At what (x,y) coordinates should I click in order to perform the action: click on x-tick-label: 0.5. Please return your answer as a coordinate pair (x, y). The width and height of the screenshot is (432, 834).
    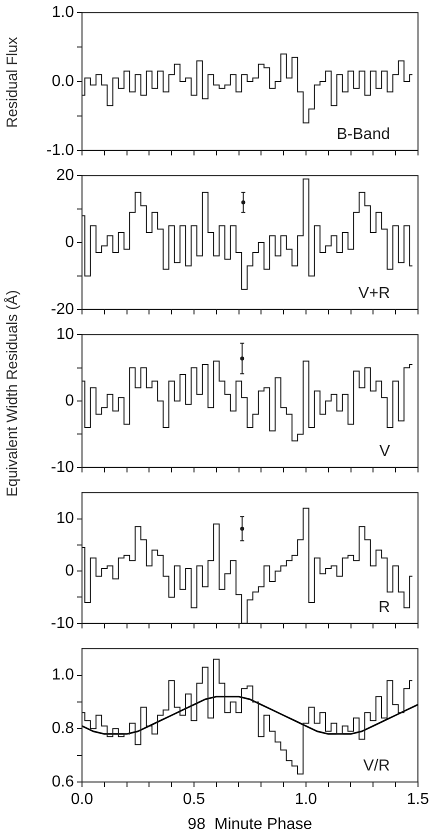
    Looking at the image, I should click on (194, 799).